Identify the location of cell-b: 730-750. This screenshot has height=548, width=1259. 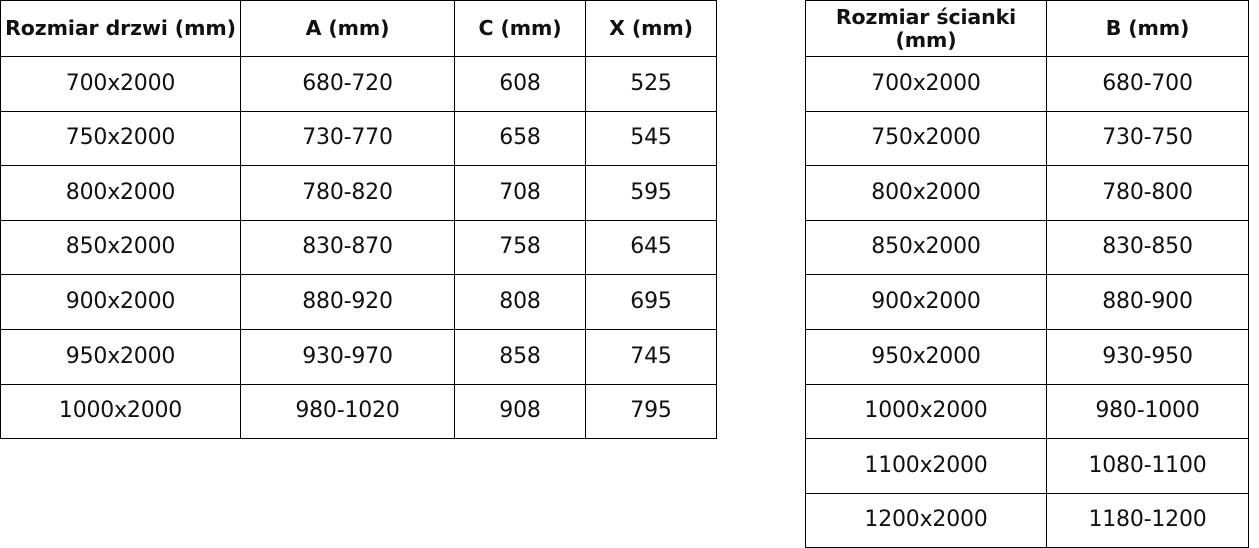
(1147, 138).